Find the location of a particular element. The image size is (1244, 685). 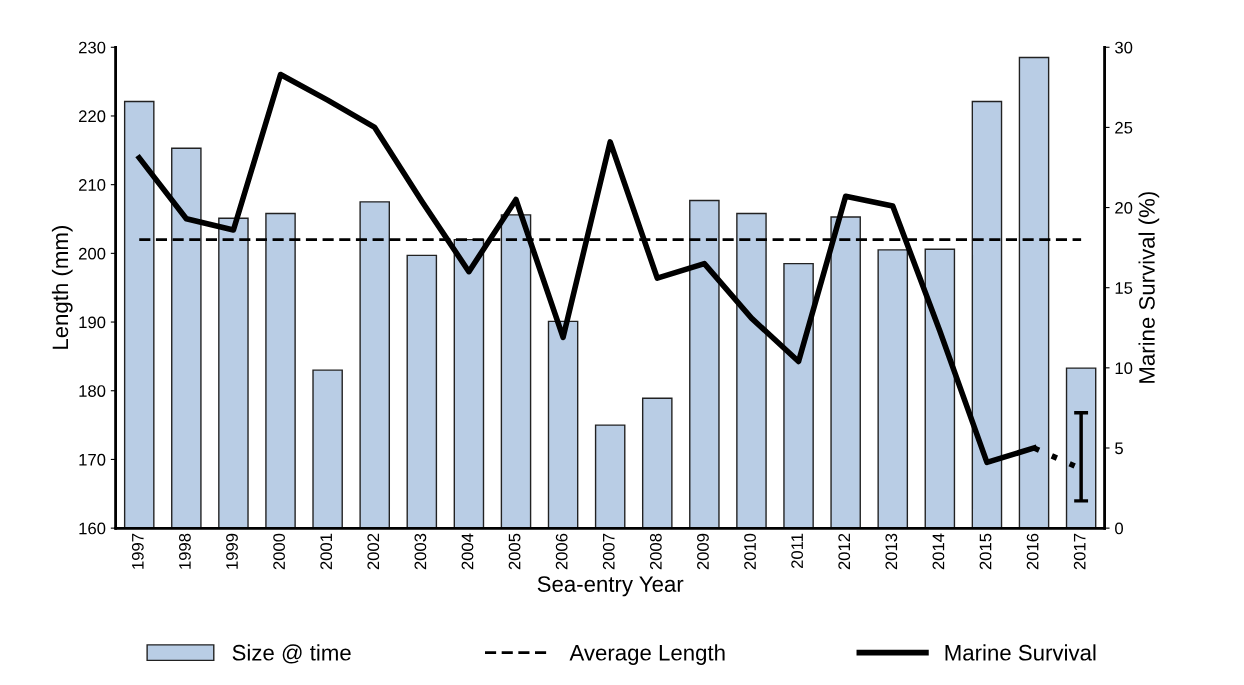

x-tick-label: 2006 is located at coordinates (561, 551).